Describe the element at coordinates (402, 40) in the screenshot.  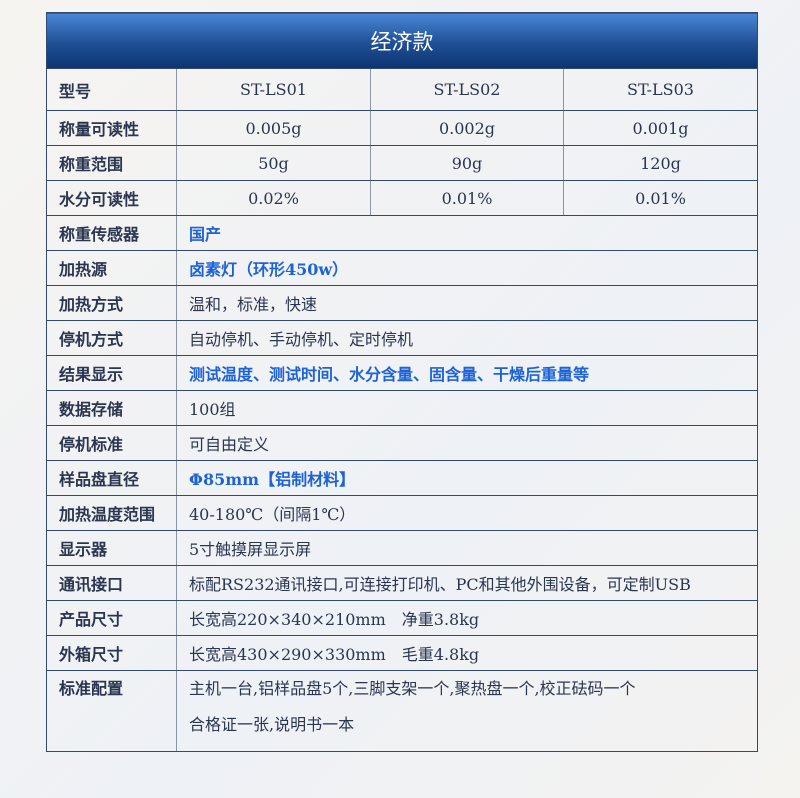
I see `table-title: 经济款` at that location.